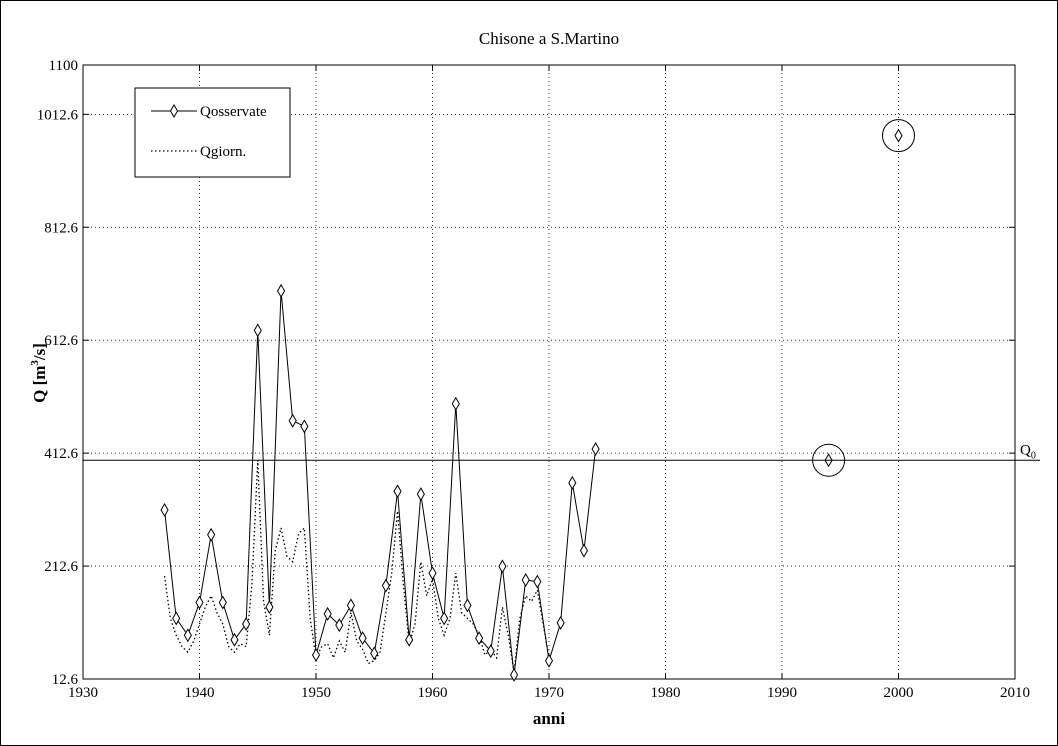 The height and width of the screenshot is (746, 1058). What do you see at coordinates (58, 115) in the screenshot?
I see `y-tick-label: 1012.6` at bounding box center [58, 115].